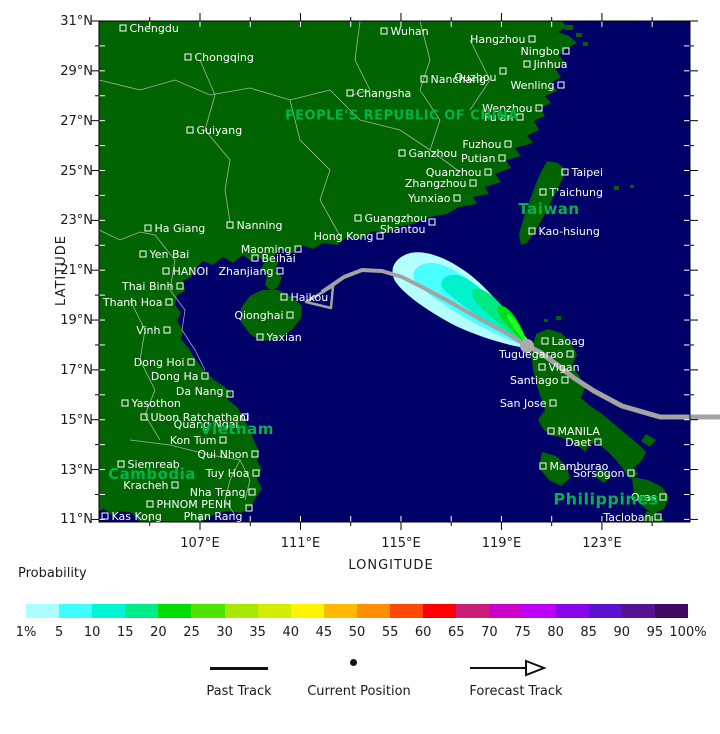 This screenshot has height=734, width=720. I want to click on masbate-island, so click(603, 475).